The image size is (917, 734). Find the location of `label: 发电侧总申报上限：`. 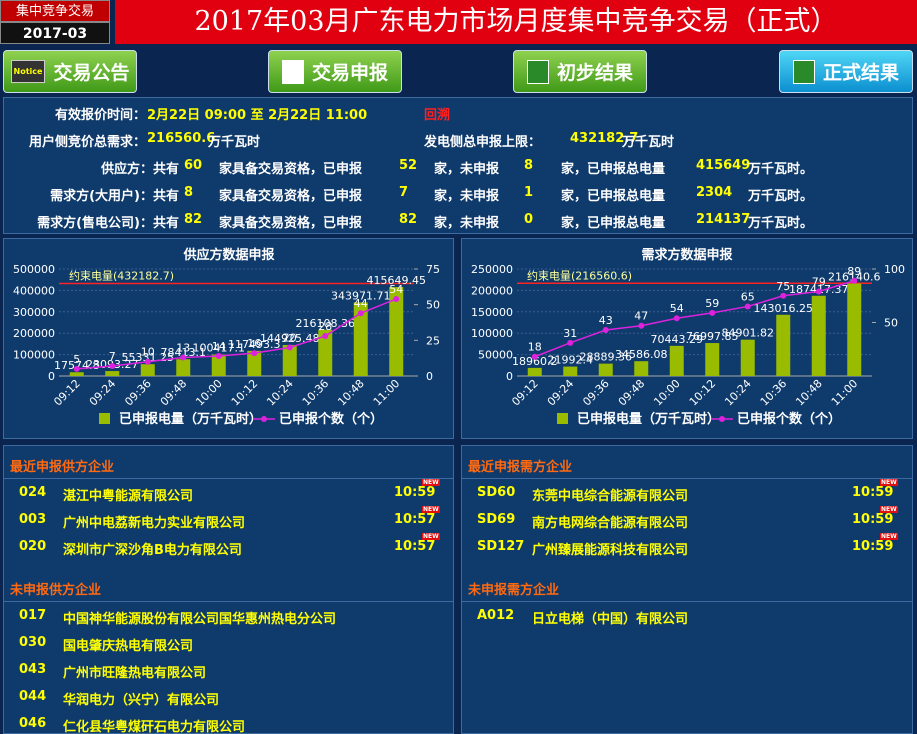

label: 发电侧总申报上限： is located at coordinates (483, 142).